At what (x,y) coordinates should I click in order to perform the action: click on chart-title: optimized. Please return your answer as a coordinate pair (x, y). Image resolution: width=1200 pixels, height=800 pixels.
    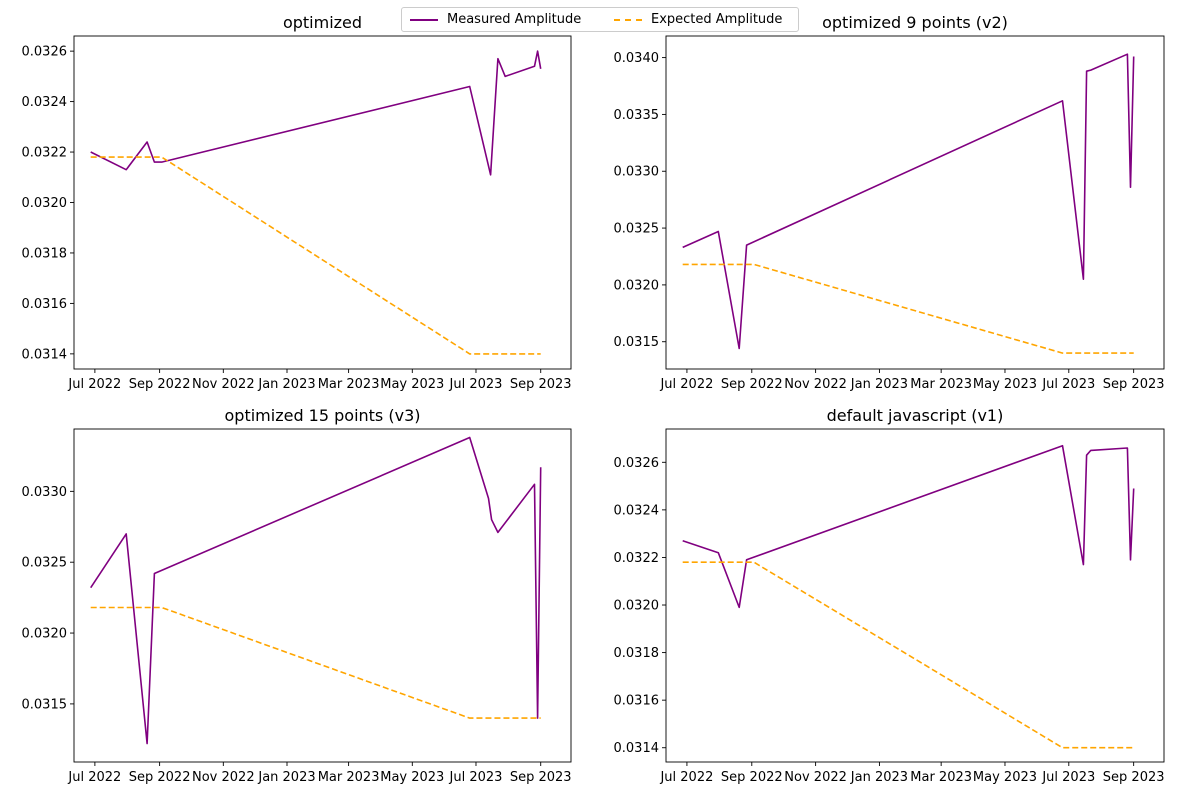
    Looking at the image, I should click on (322, 22).